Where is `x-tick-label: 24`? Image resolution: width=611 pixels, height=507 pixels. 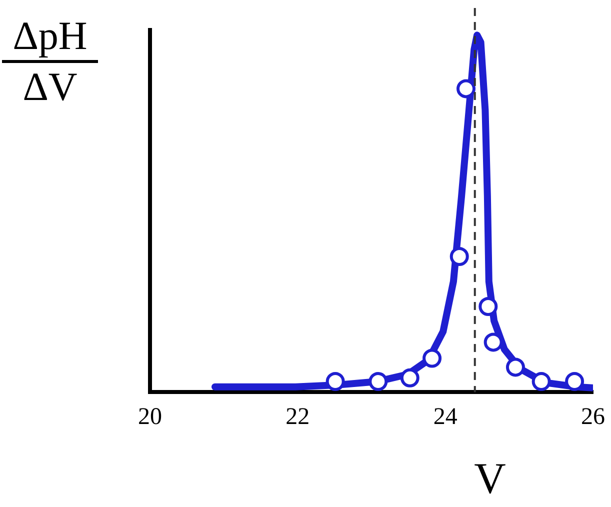 x-tick-label: 24 is located at coordinates (445, 417).